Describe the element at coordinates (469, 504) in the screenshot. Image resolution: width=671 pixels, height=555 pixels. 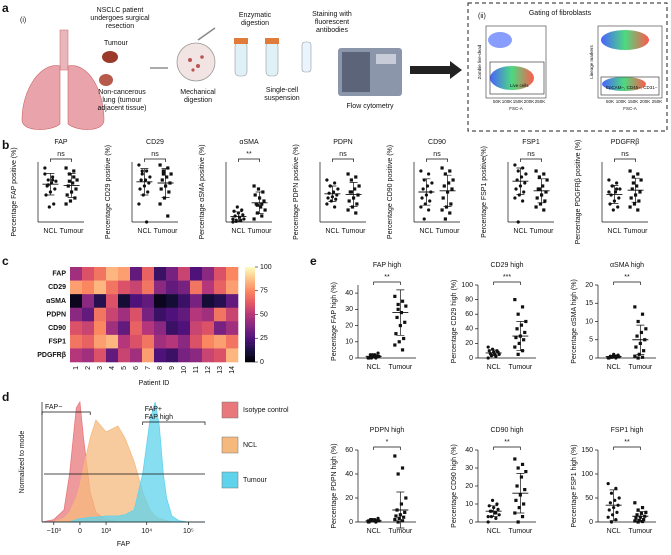
I see `y-tick-label: 10` at that location.